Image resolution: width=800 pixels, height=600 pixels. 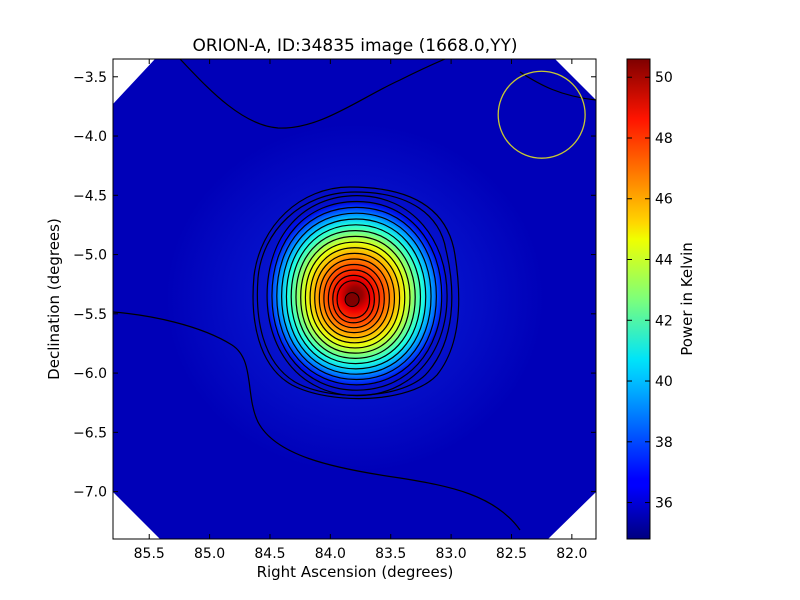 I want to click on chart-title: ORION-A, ID:34835 image (1668.0,YY), so click(x=354, y=46).